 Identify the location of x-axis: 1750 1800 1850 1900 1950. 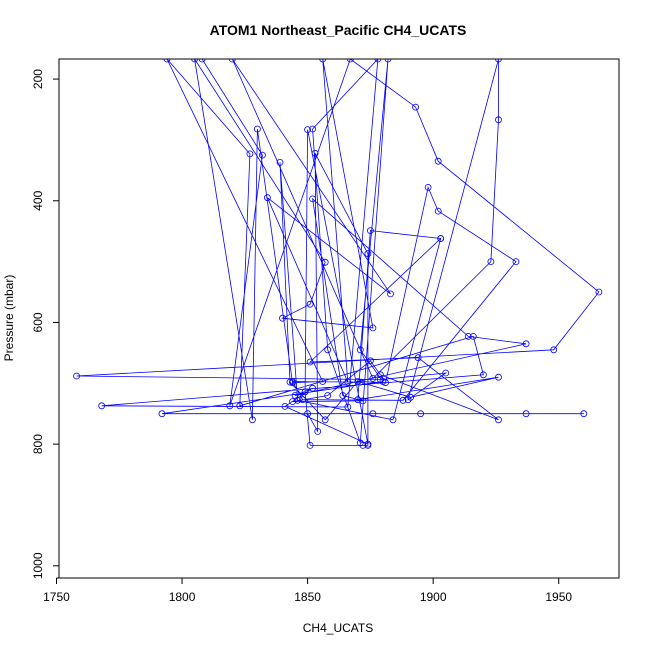
(307, 590).